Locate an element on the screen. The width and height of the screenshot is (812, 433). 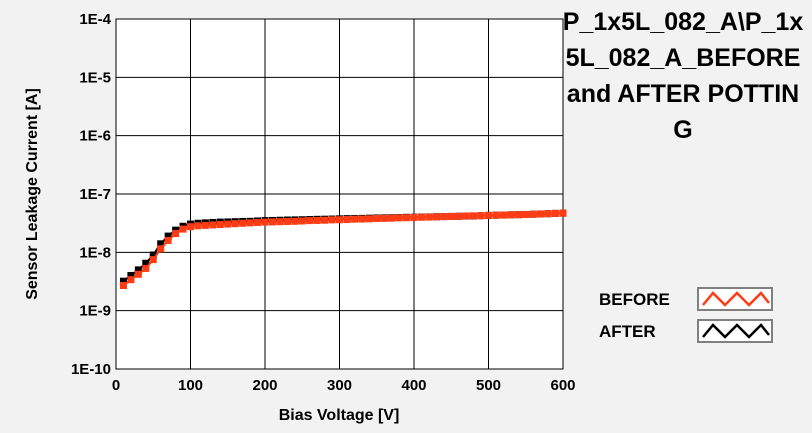
x-tick-label: 100 is located at coordinates (190, 385).